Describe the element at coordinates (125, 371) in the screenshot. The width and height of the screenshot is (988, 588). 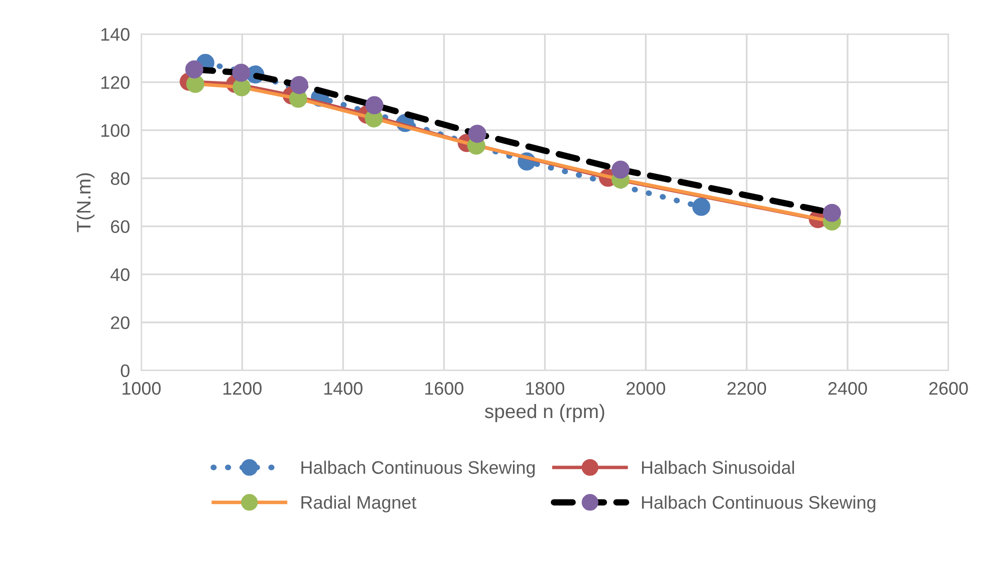
I see `y-tick-label: 0` at that location.